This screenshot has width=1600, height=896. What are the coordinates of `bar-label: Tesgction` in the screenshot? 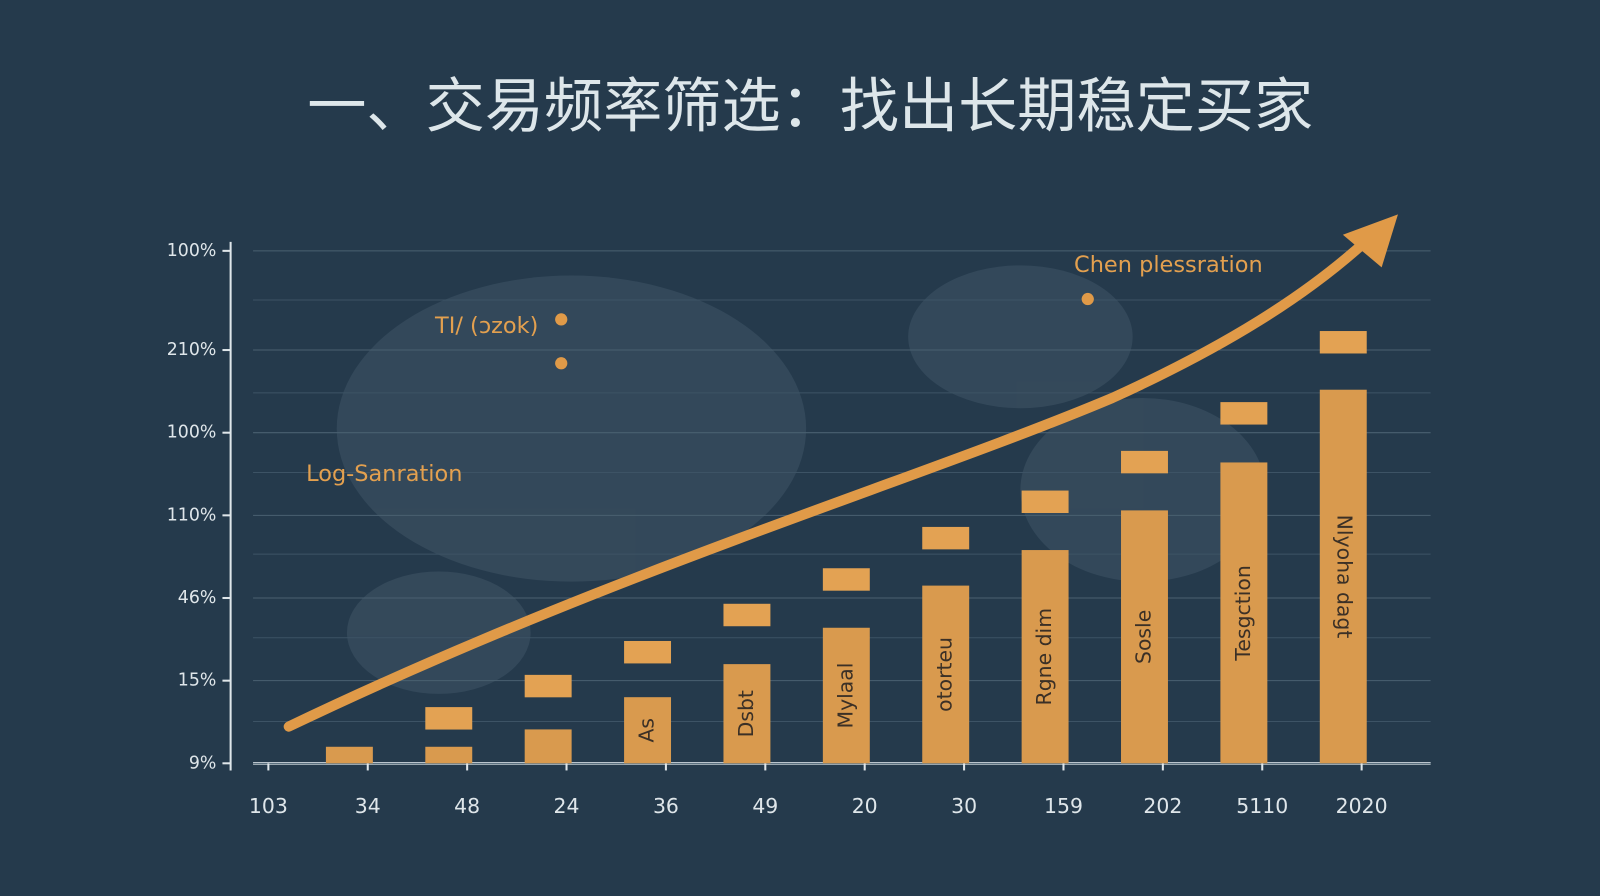 It's located at (1243, 613).